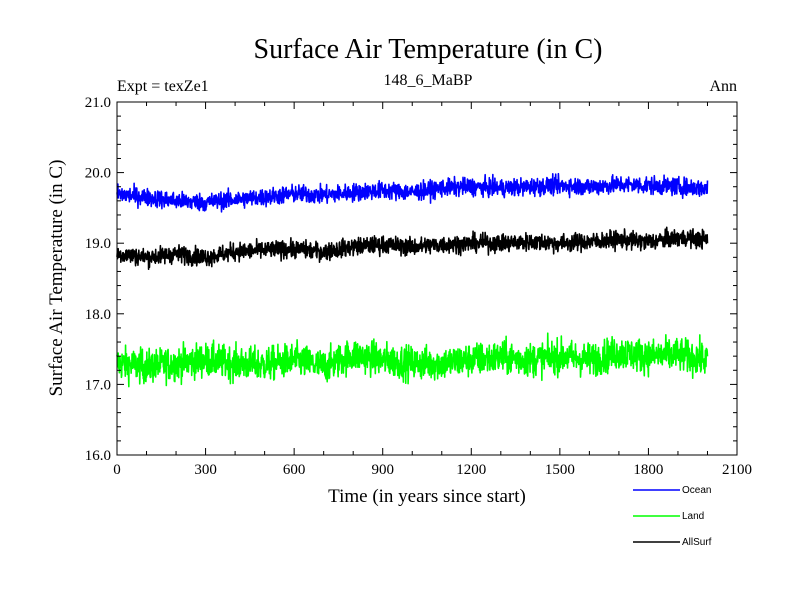 The height and width of the screenshot is (600, 800). Describe the element at coordinates (163, 86) in the screenshot. I see `experiment-label: Expt = texZe1` at that location.